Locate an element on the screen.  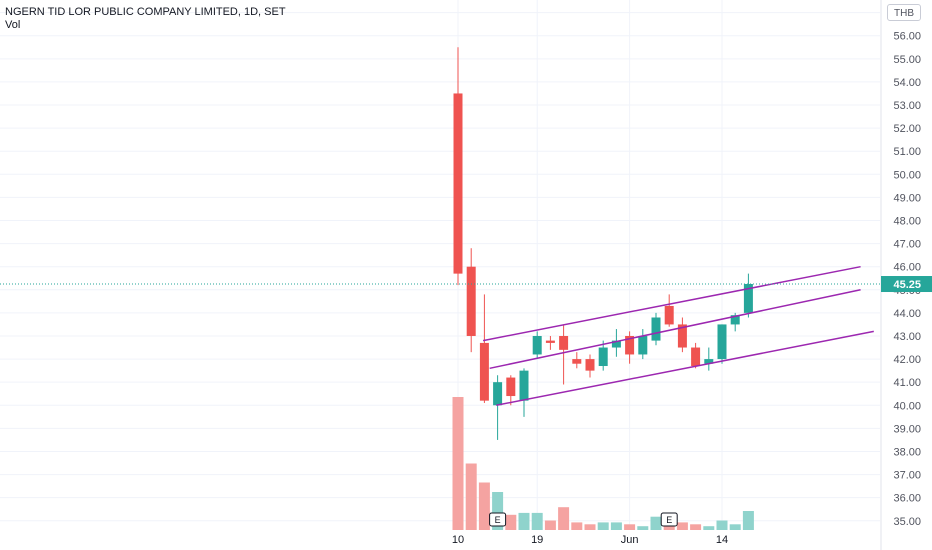
price-tick-label: 38.00 is located at coordinates (907, 452).